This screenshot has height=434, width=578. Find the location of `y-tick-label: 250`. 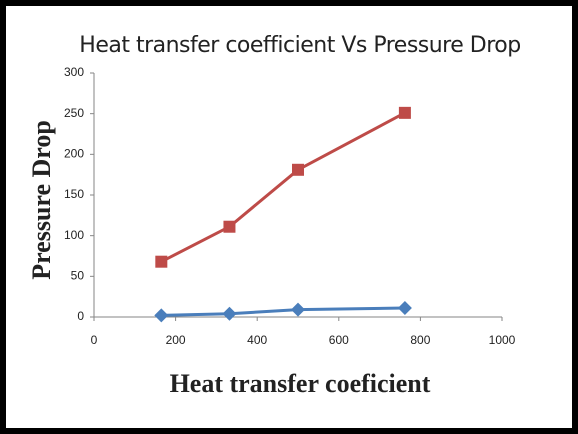

y-tick-label: 250 is located at coordinates (74, 113).